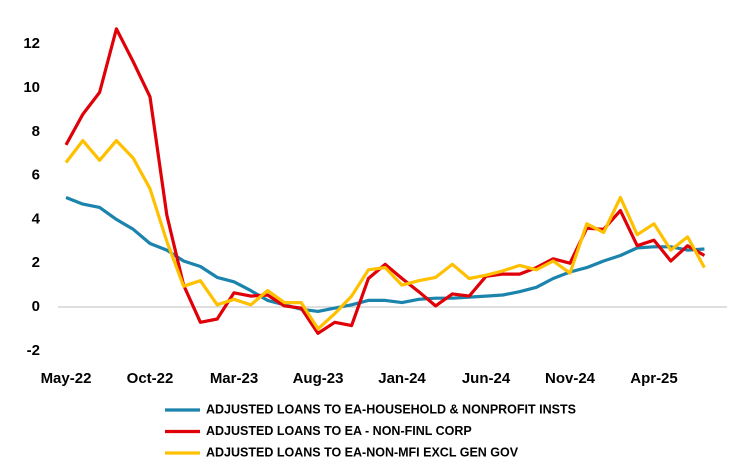  I want to click on x-tick-label: Aug-23, so click(318, 378).